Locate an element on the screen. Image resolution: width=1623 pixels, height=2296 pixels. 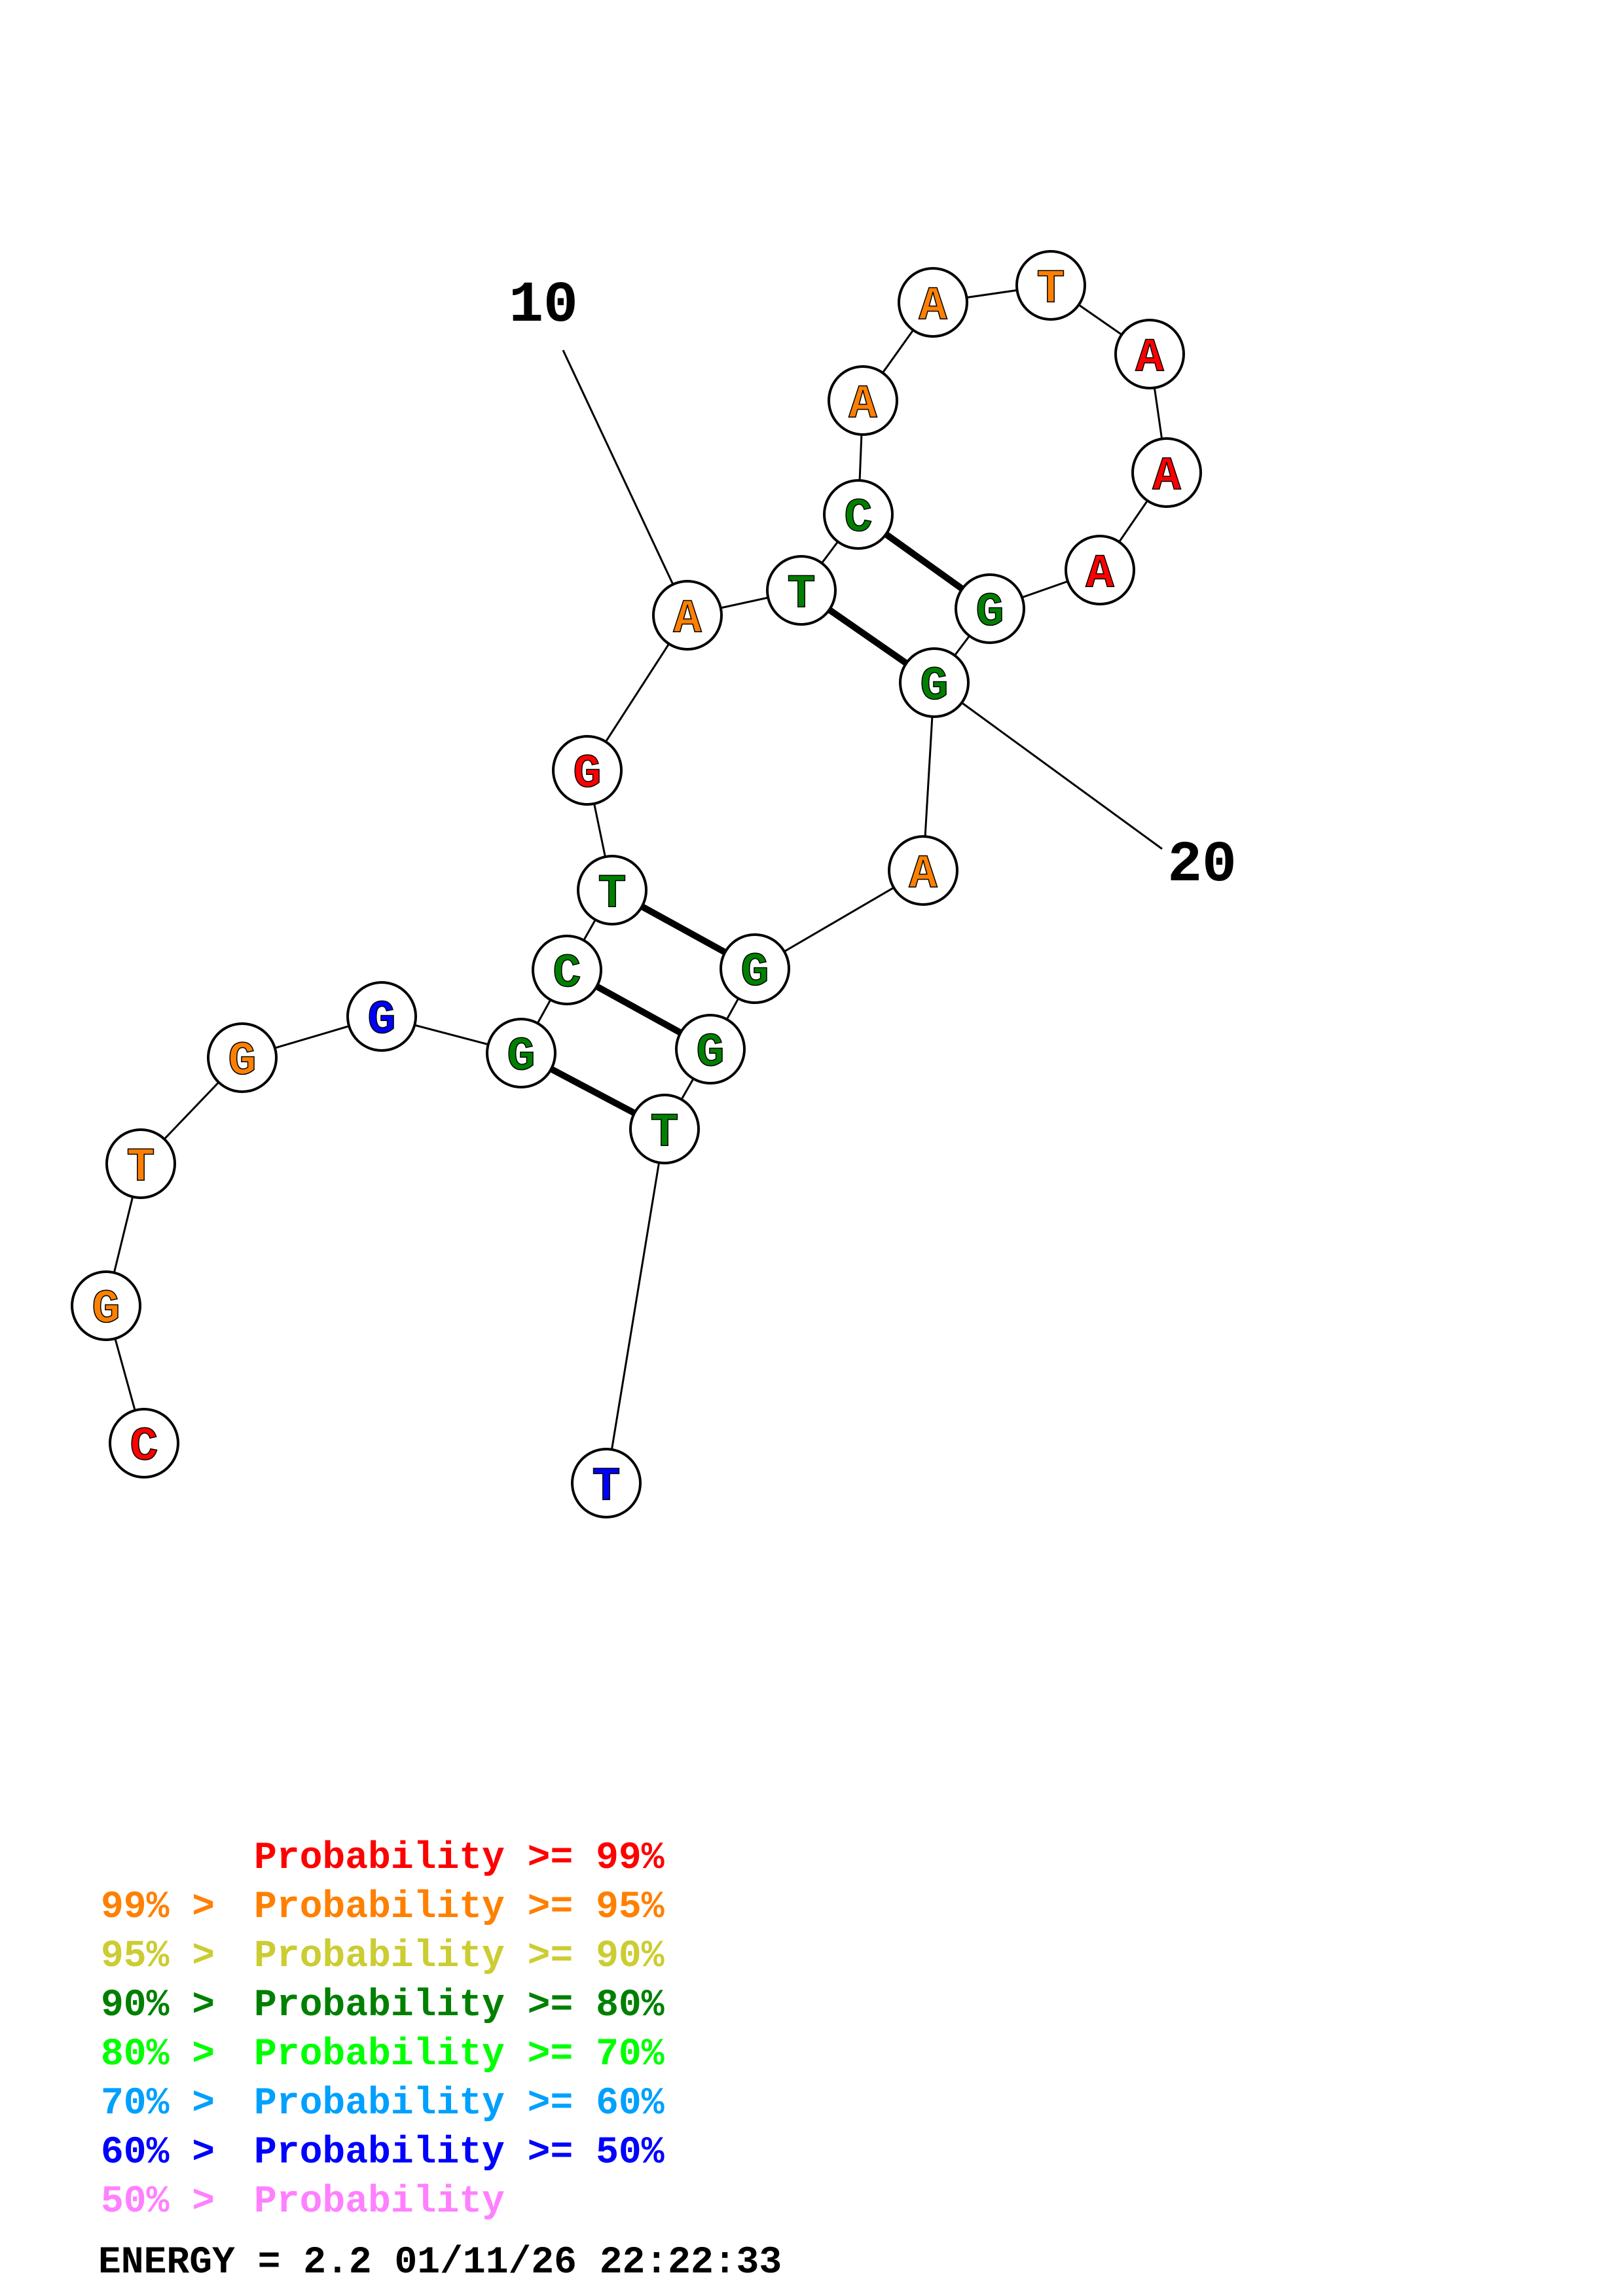
legend-prefix: 70% > is located at coordinates (169, 2104).